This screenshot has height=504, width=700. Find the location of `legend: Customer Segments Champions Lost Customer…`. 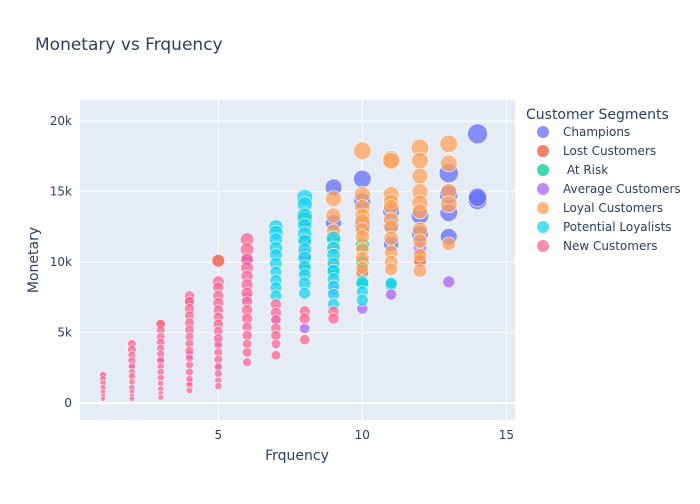

legend: Customer Segments Champions Lost Customer… is located at coordinates (603, 180).